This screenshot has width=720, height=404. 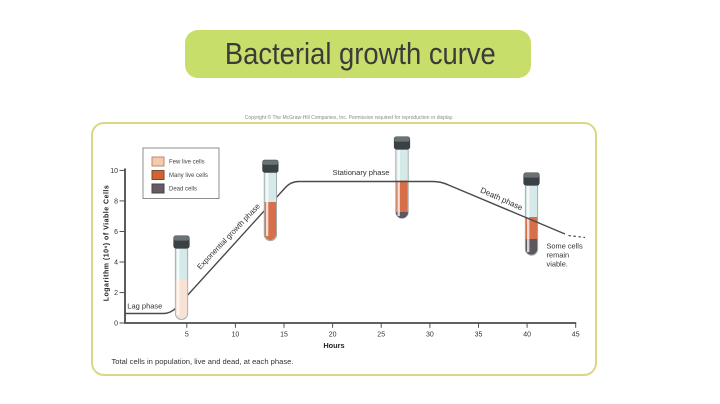 What do you see at coordinates (502, 199) in the screenshot?
I see `svg-text: Death phase` at bounding box center [502, 199].